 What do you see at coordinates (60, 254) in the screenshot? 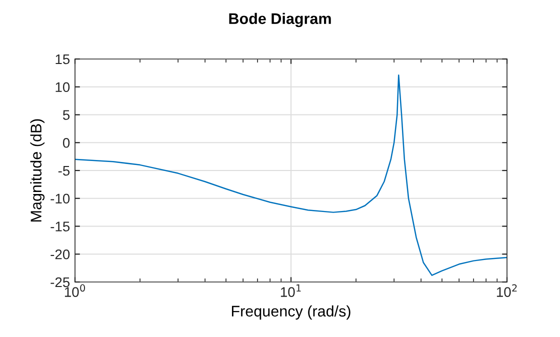
I see `y-tick-label: -20` at bounding box center [60, 254].